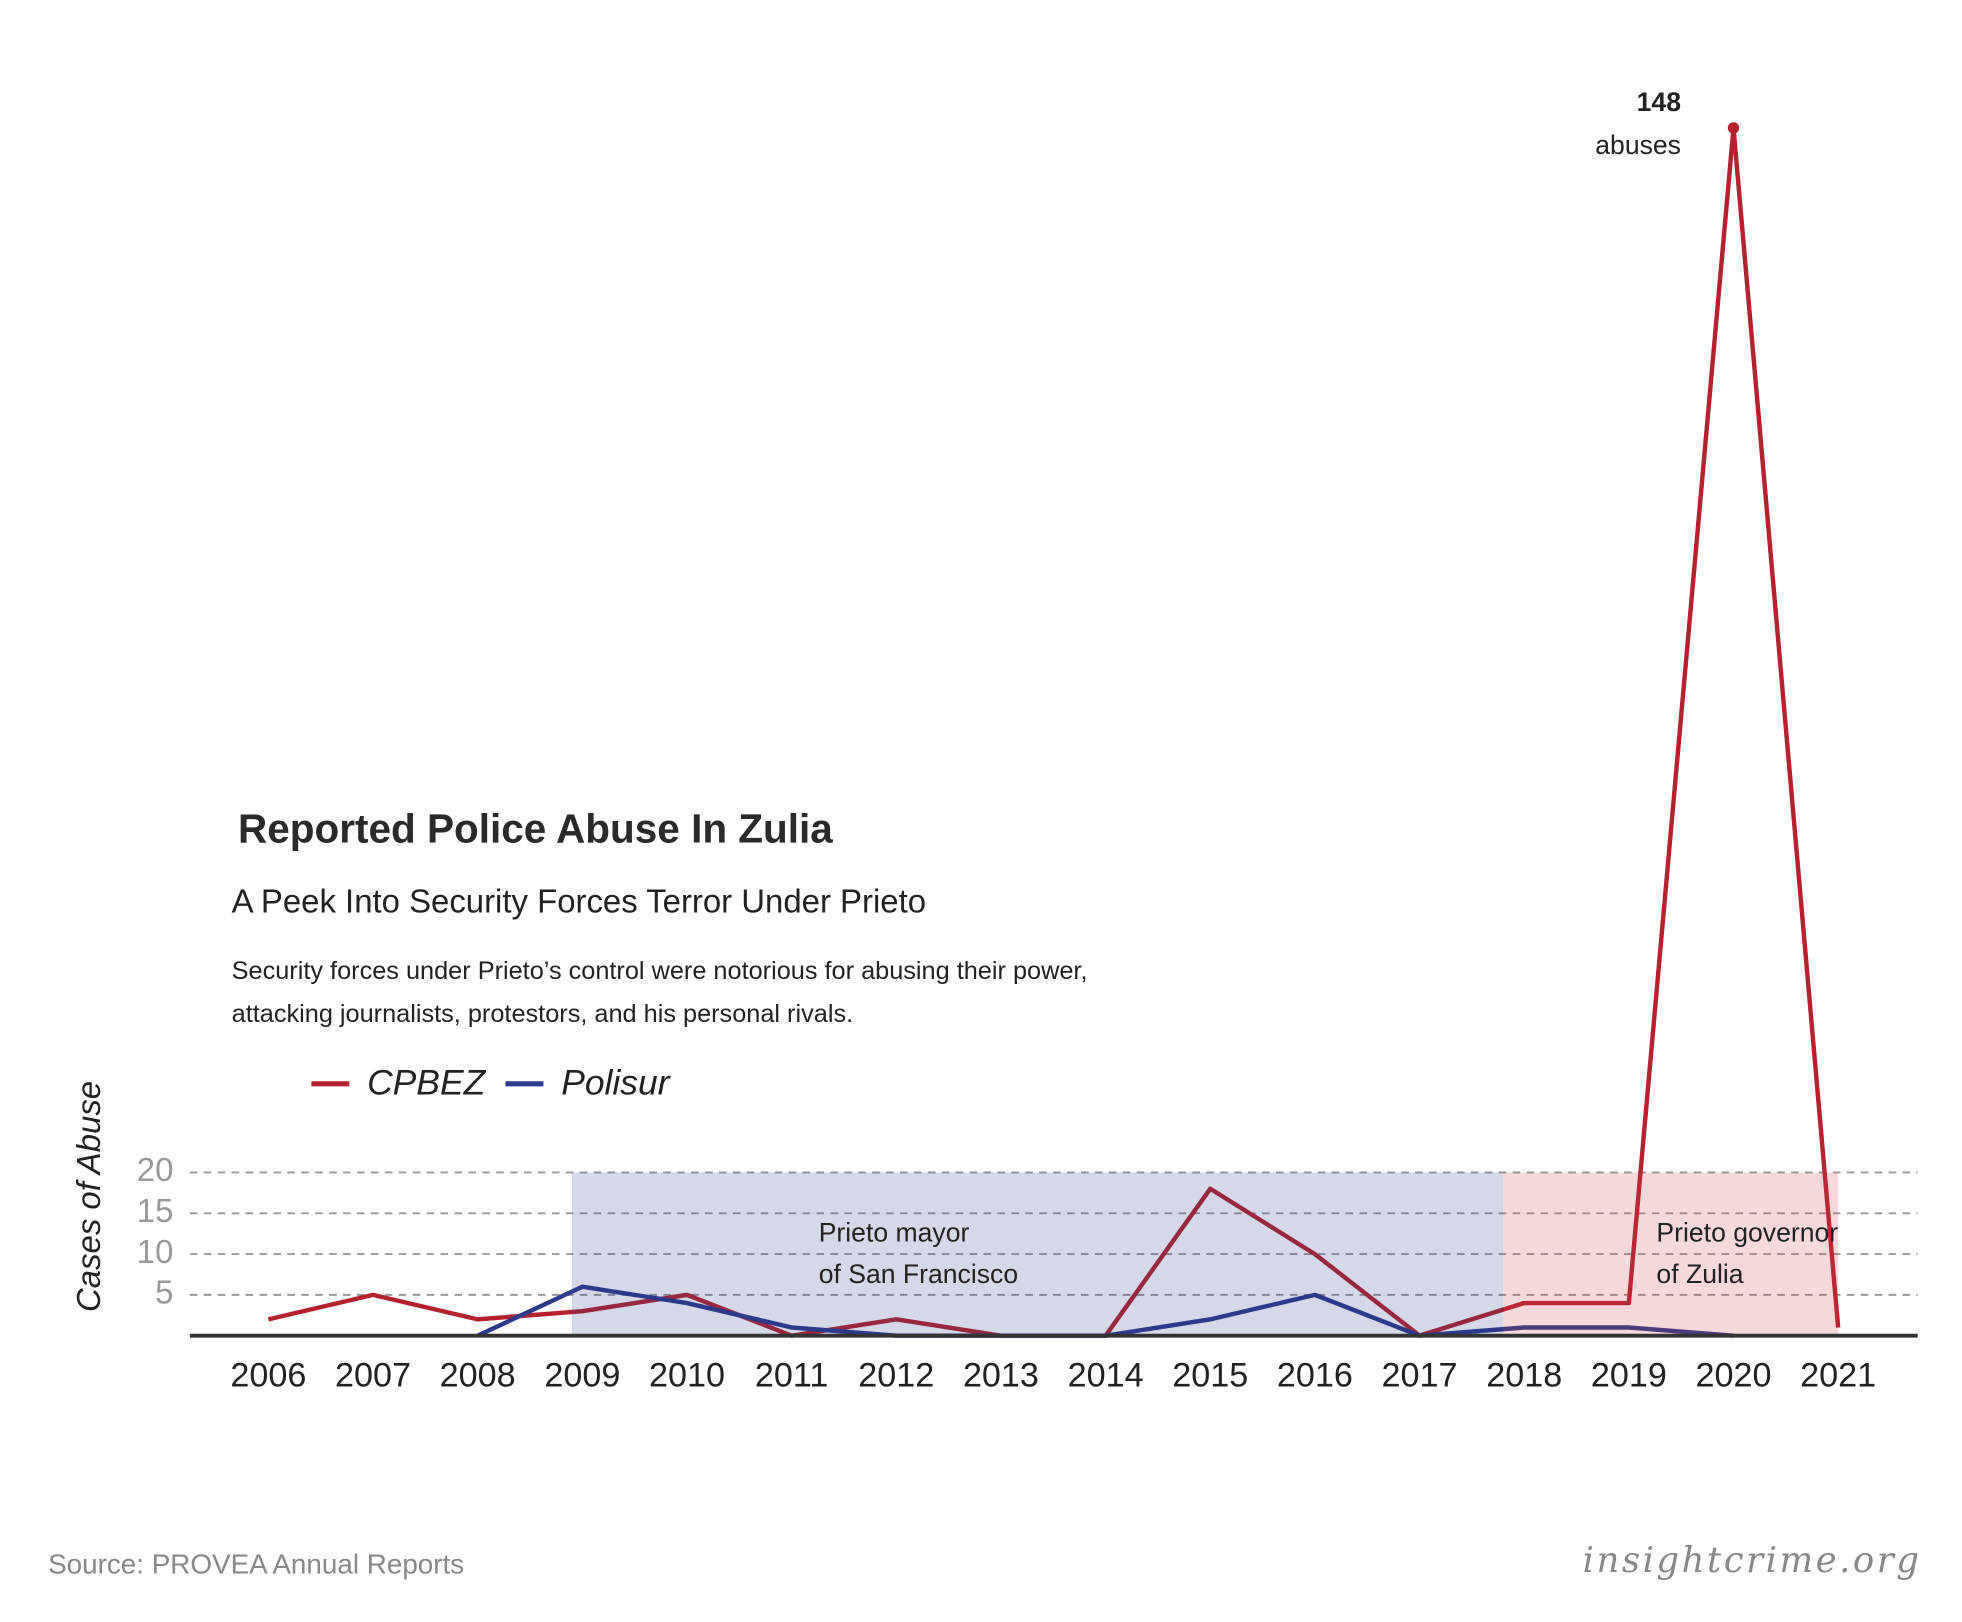 The image size is (1962, 1622). What do you see at coordinates (1752, 1560) in the screenshot?
I see `brand: insightcrime.org` at bounding box center [1752, 1560].